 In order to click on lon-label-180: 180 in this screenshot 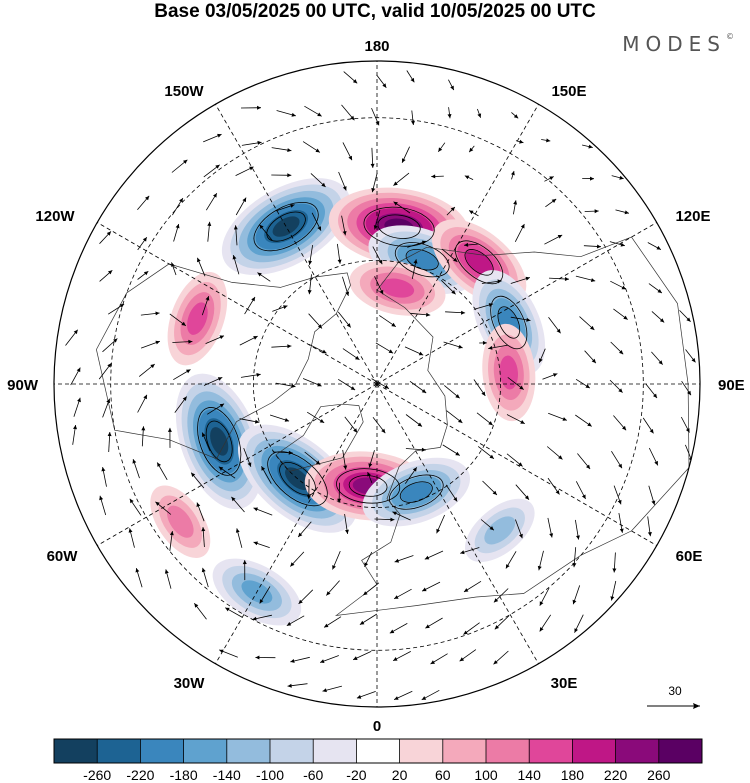, I will do `click(376, 46)`.